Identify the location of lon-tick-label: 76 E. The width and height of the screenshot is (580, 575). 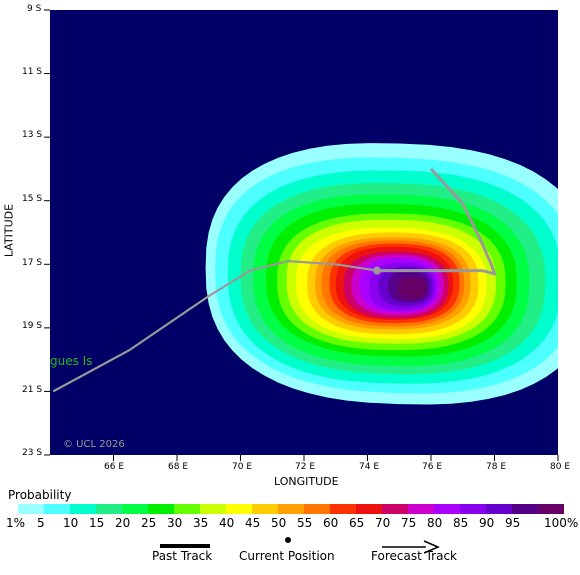
(432, 467).